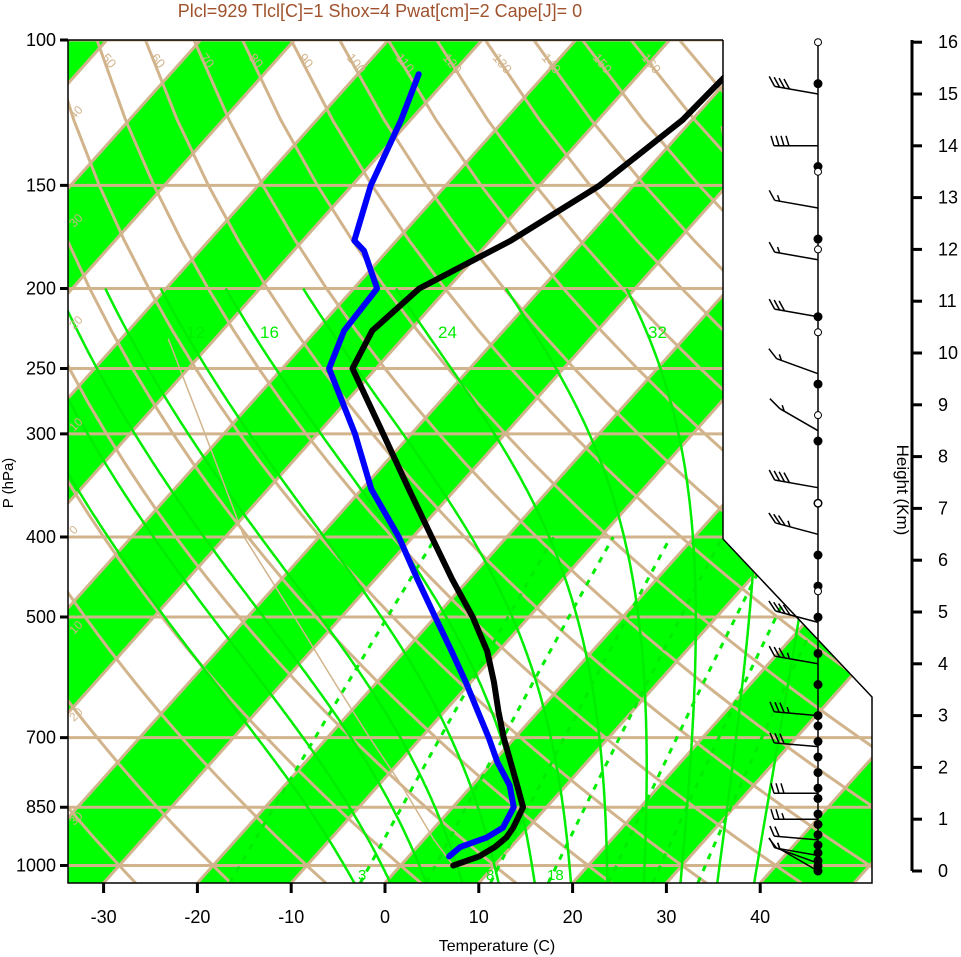 The height and width of the screenshot is (957, 961). Describe the element at coordinates (150, 790) in the screenshot. I see `dry-adiabat` at that location.